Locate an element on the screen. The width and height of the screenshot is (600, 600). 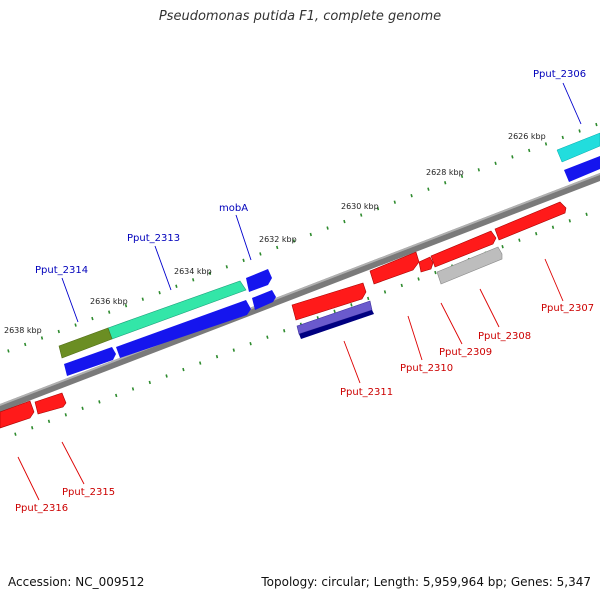
map-title: Pseudomonas putida F1, complete genome is located at coordinates (300, 16).